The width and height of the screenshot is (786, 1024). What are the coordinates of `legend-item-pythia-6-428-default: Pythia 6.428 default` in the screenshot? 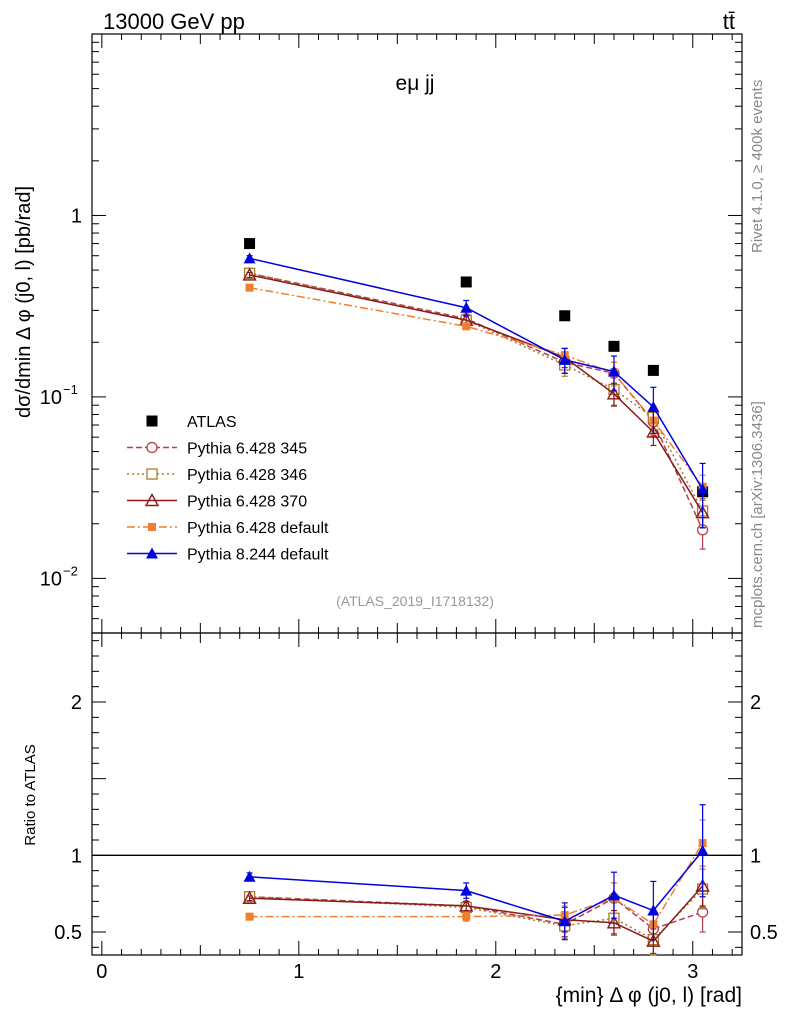 It's located at (228, 528).